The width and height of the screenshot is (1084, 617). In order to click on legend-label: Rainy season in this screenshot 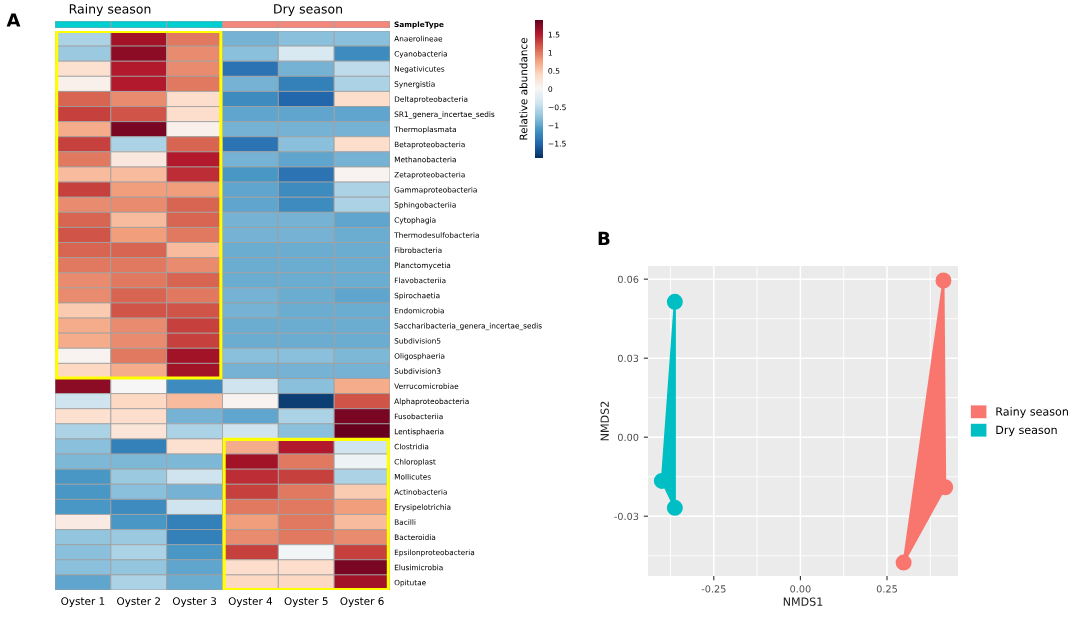, I will do `click(1032, 412)`.